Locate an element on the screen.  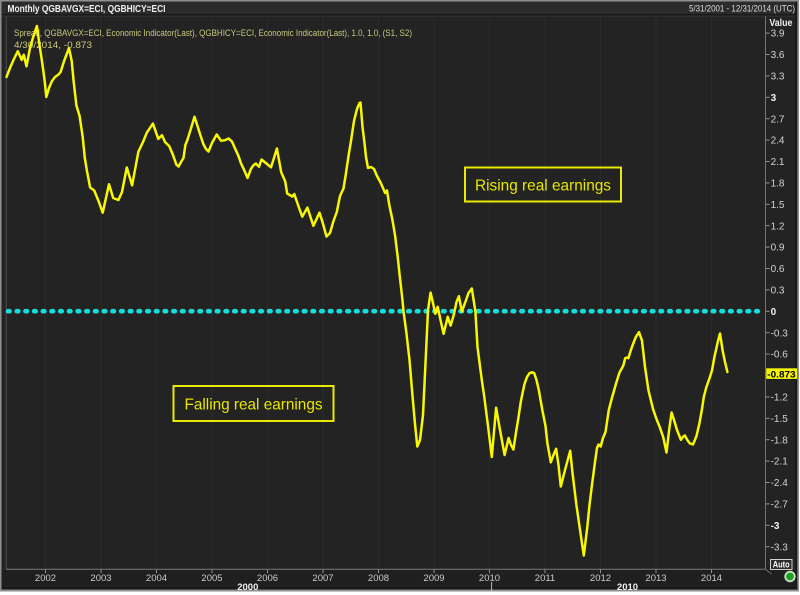
svg-text: 0.9 is located at coordinates (778, 248).